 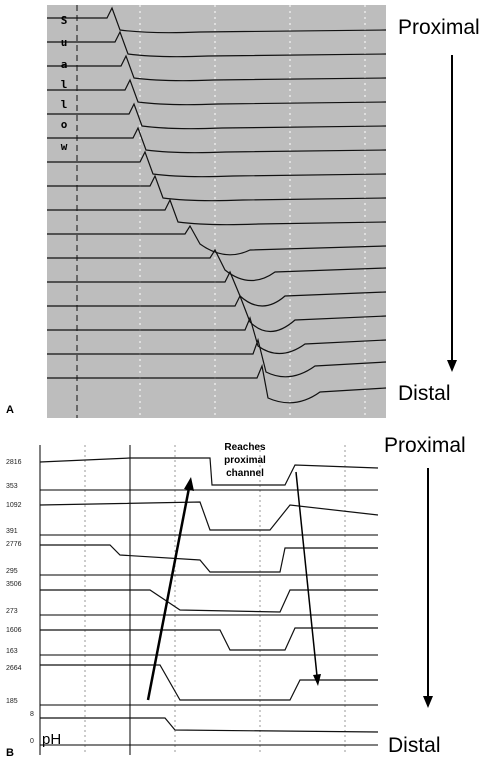 I want to click on channel-min: 273, so click(x=12, y=611).